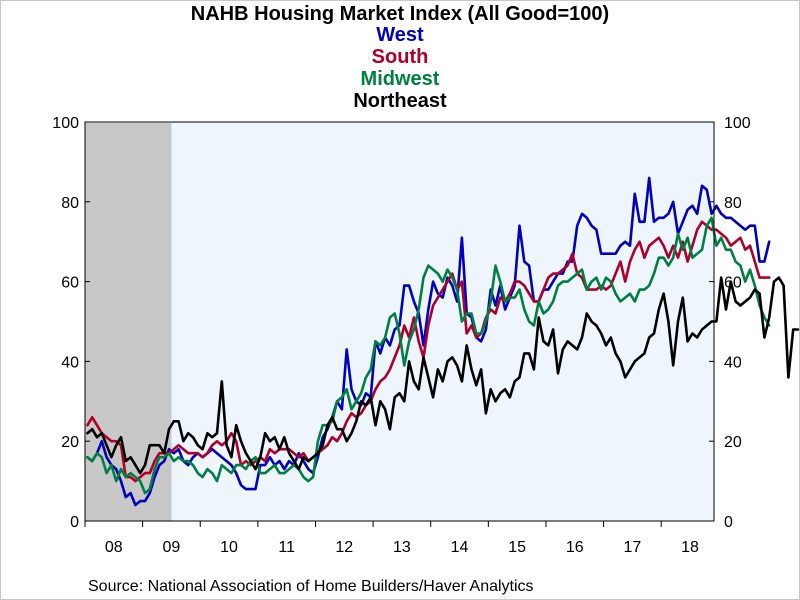  Describe the element at coordinates (114, 547) in the screenshot. I see `x-tick-label: 08` at that location.